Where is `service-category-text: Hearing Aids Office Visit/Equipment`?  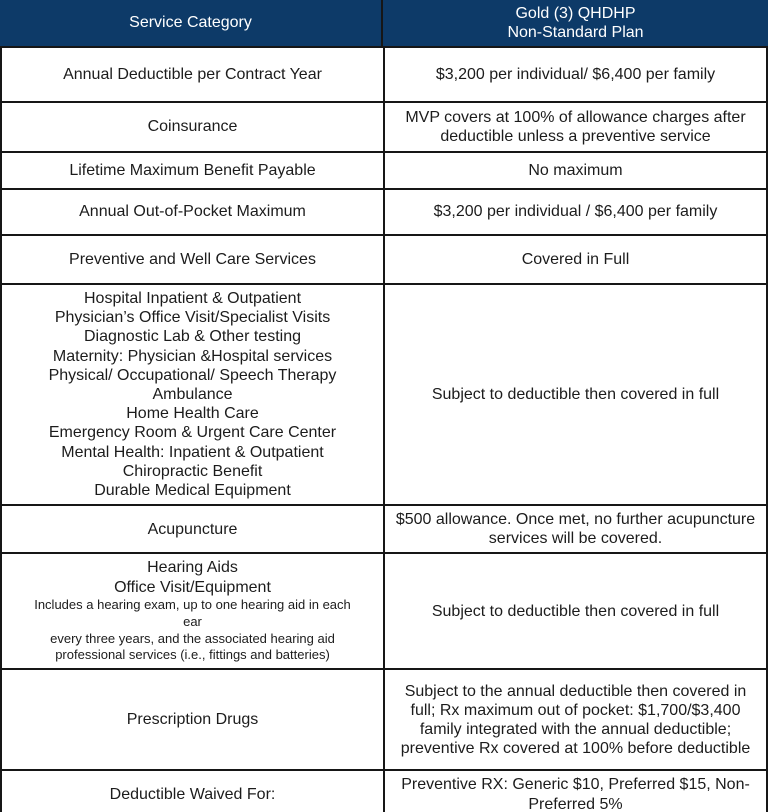 service-category-text: Hearing Aids Office Visit/Equipment is located at coordinates (192, 577).